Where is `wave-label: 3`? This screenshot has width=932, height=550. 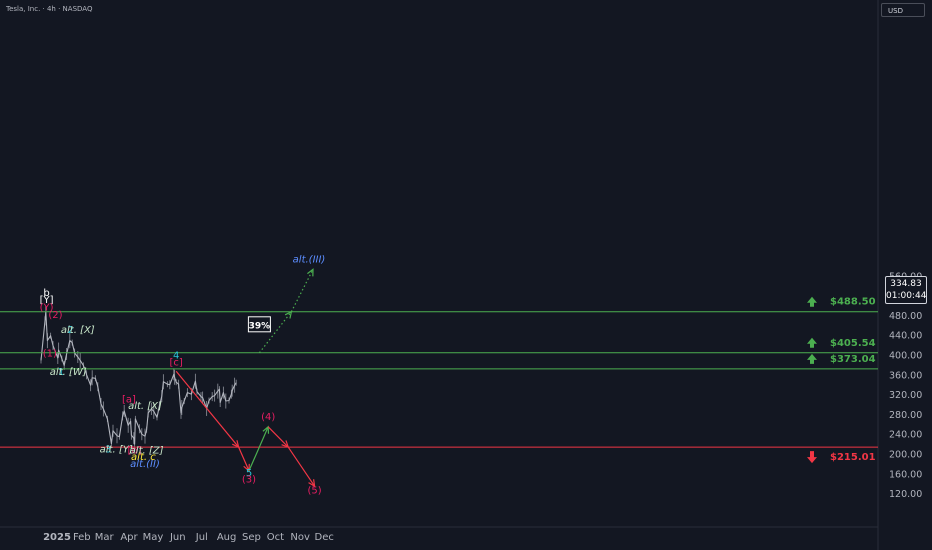 wave-label: 3 is located at coordinates (108, 450).